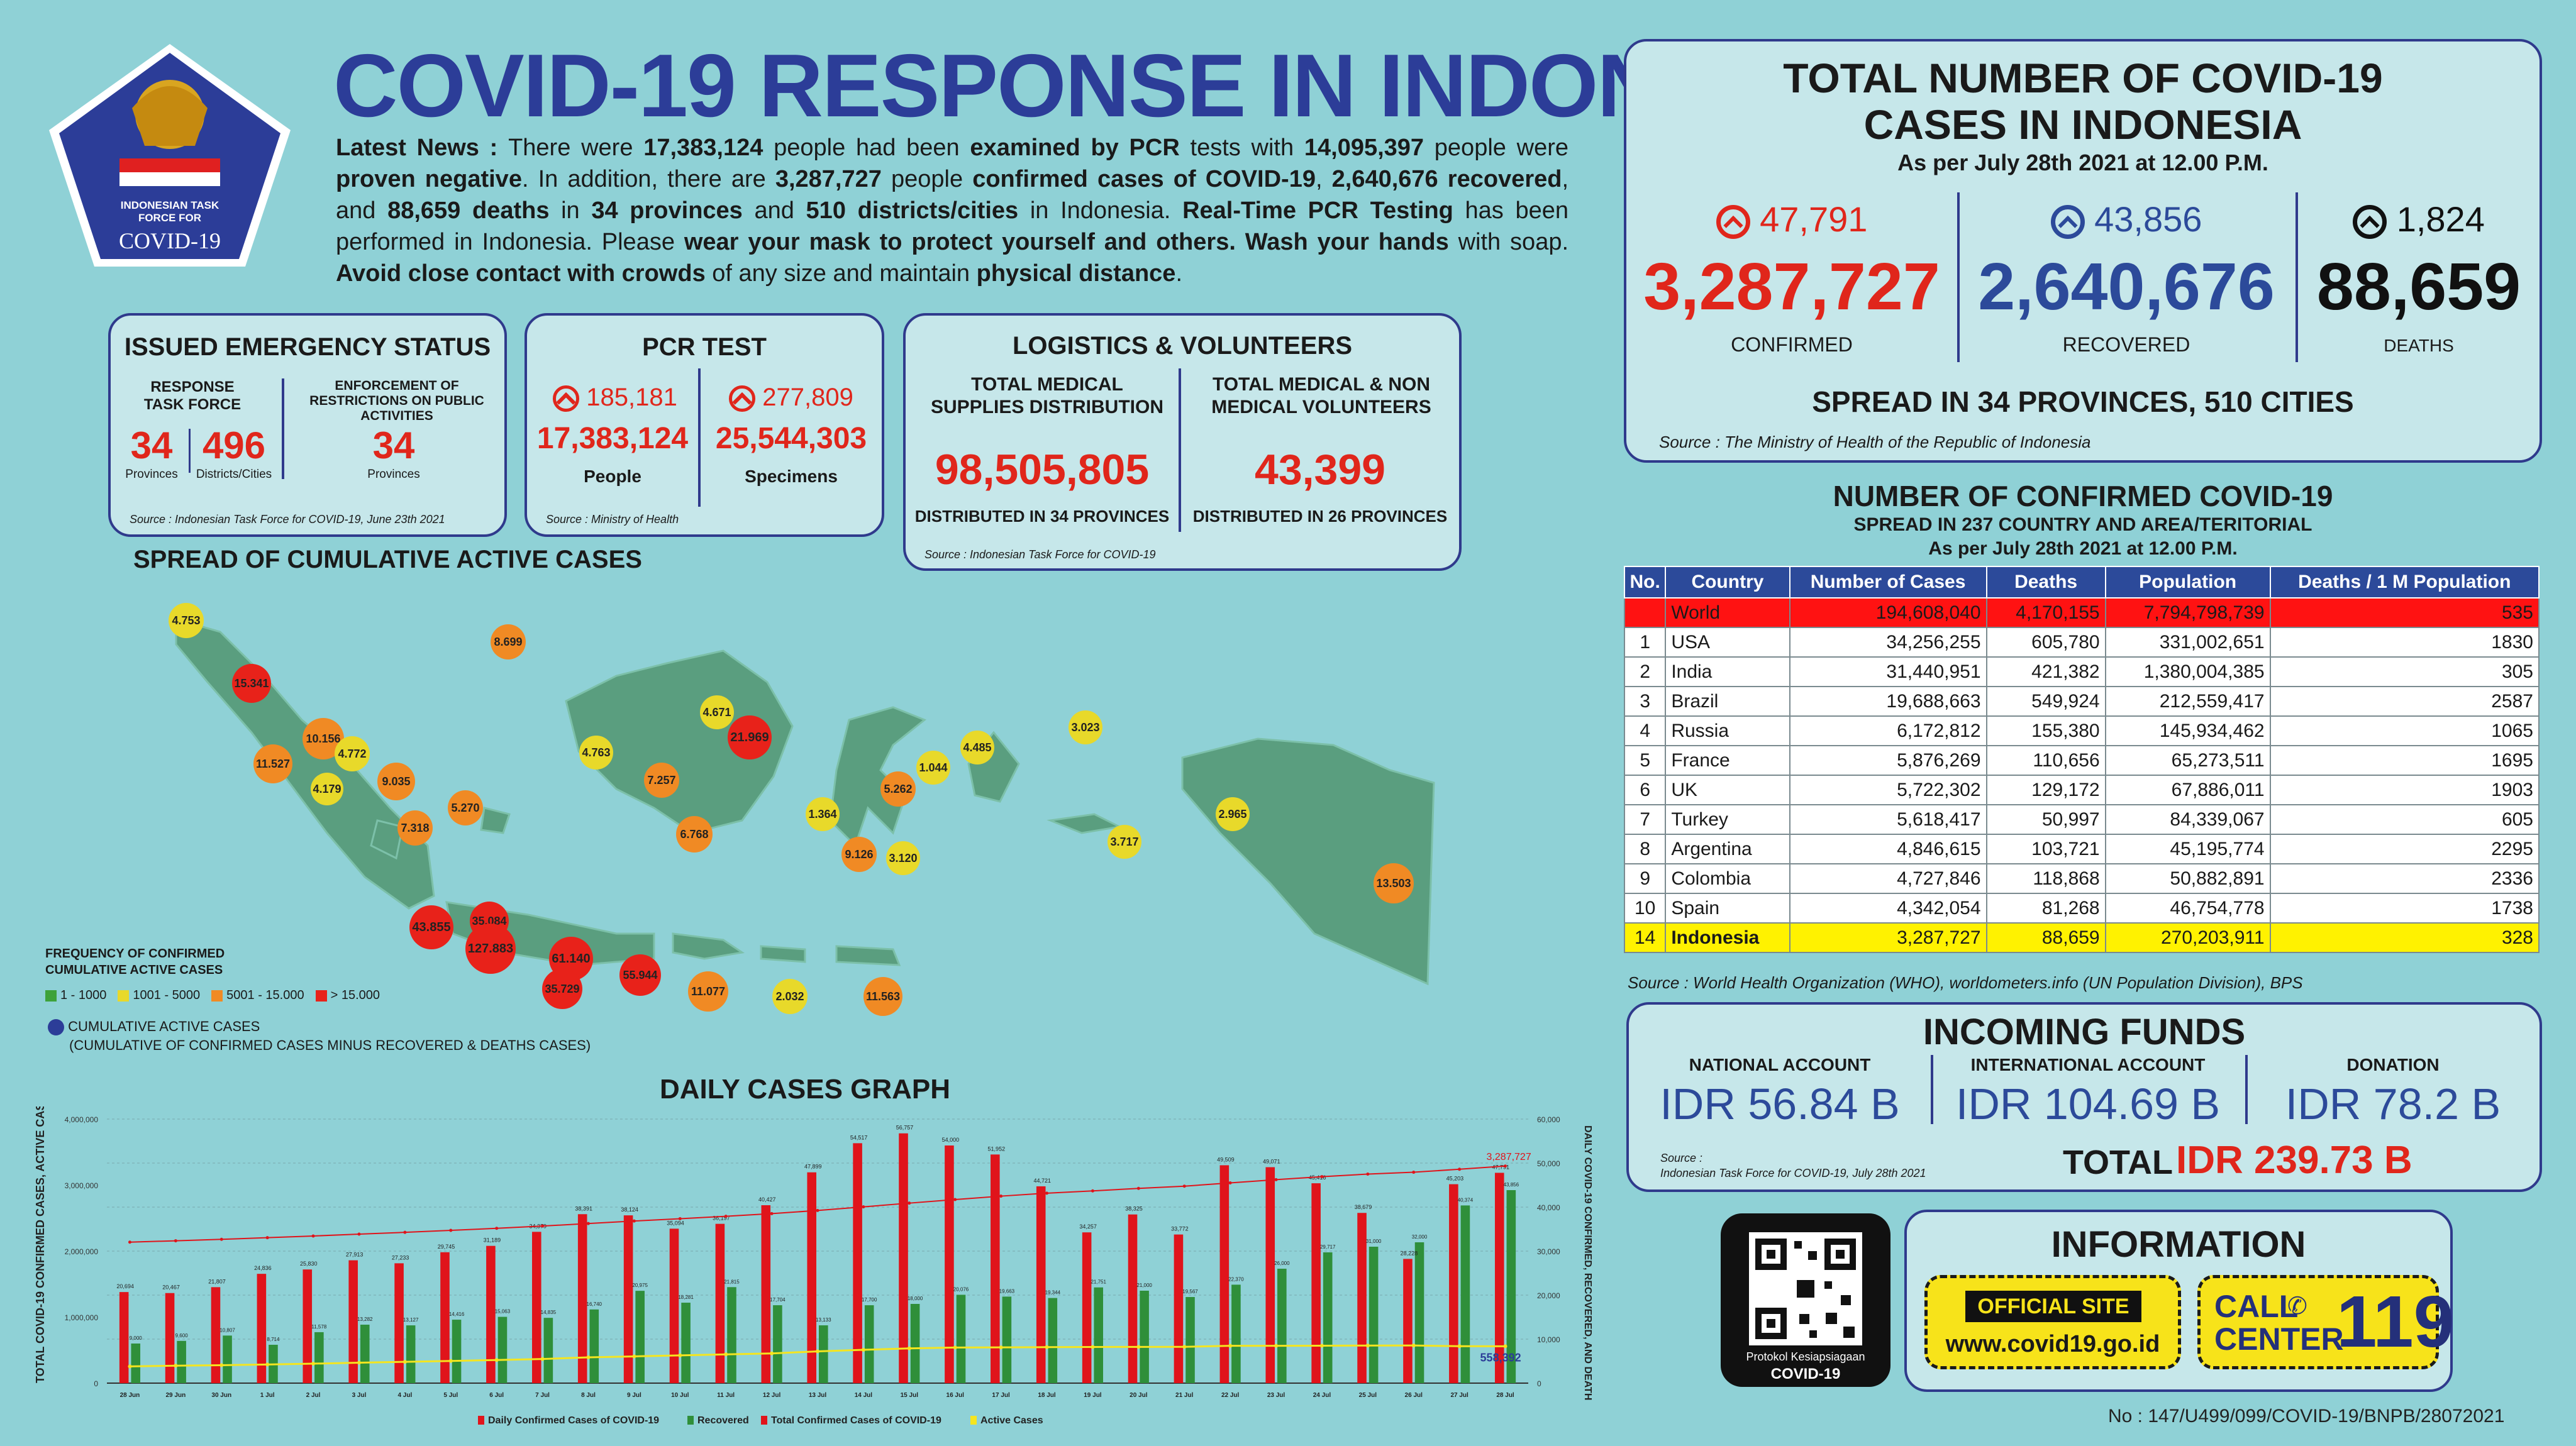 The height and width of the screenshot is (1446, 2576). What do you see at coordinates (1276, 1395) in the screenshot?
I see `x-tick-label: 23 Jul` at bounding box center [1276, 1395].